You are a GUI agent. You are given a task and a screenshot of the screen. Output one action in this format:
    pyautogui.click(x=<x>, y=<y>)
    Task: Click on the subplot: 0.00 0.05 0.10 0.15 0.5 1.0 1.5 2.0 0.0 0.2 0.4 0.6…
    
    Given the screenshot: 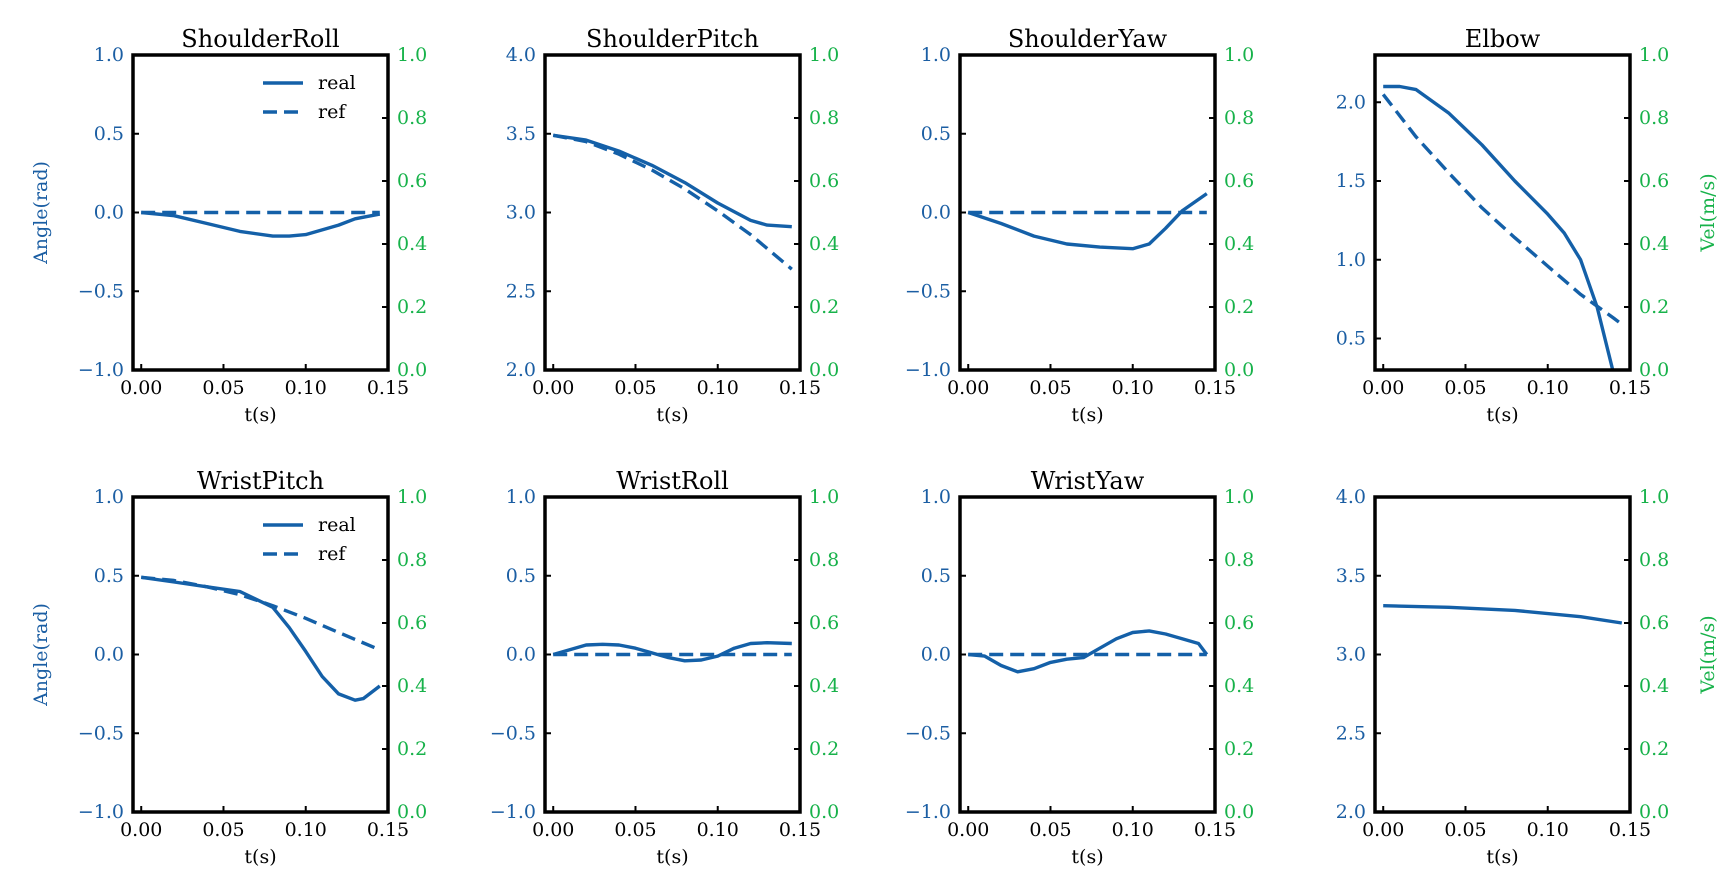 What is the action you would take?
    pyautogui.click(x=1527, y=225)
    